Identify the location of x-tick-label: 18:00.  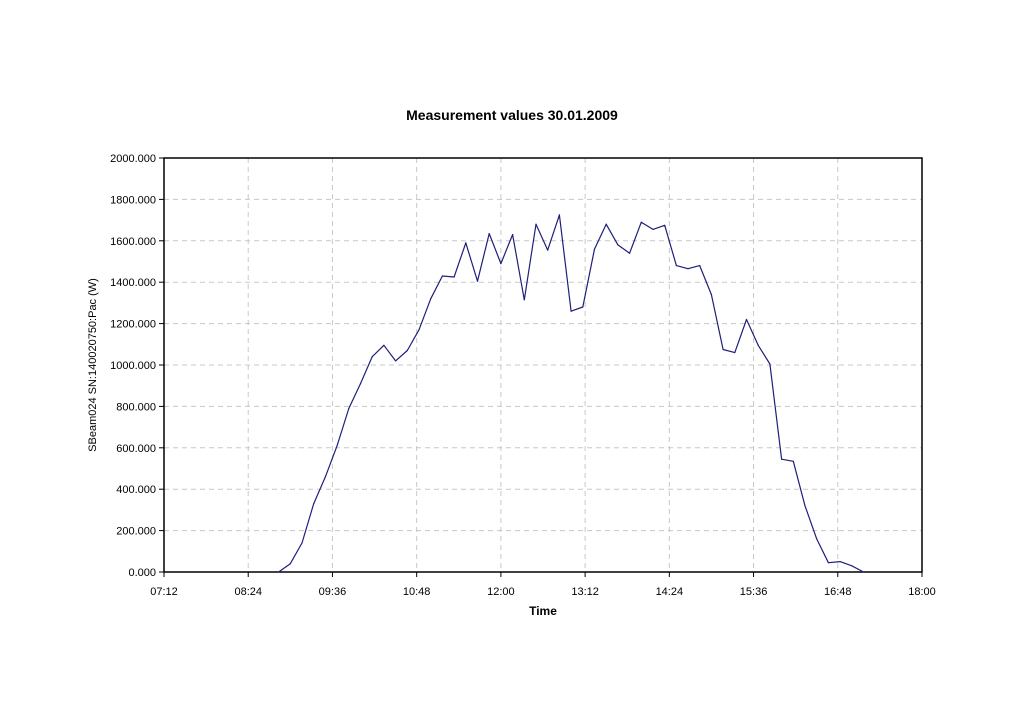
(922, 592).